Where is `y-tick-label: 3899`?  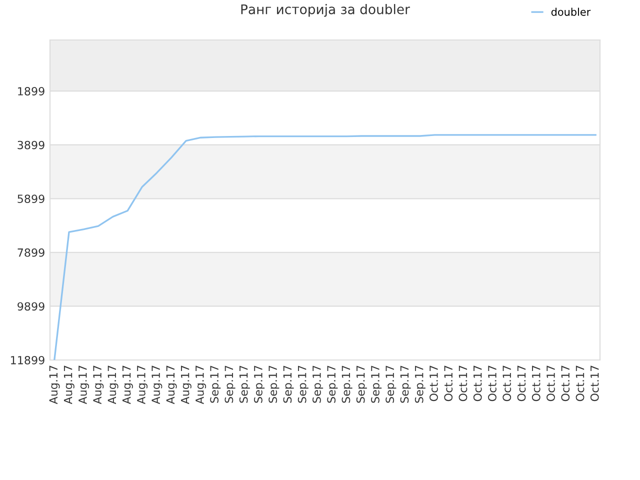 y-tick-label: 3899 is located at coordinates (31, 145).